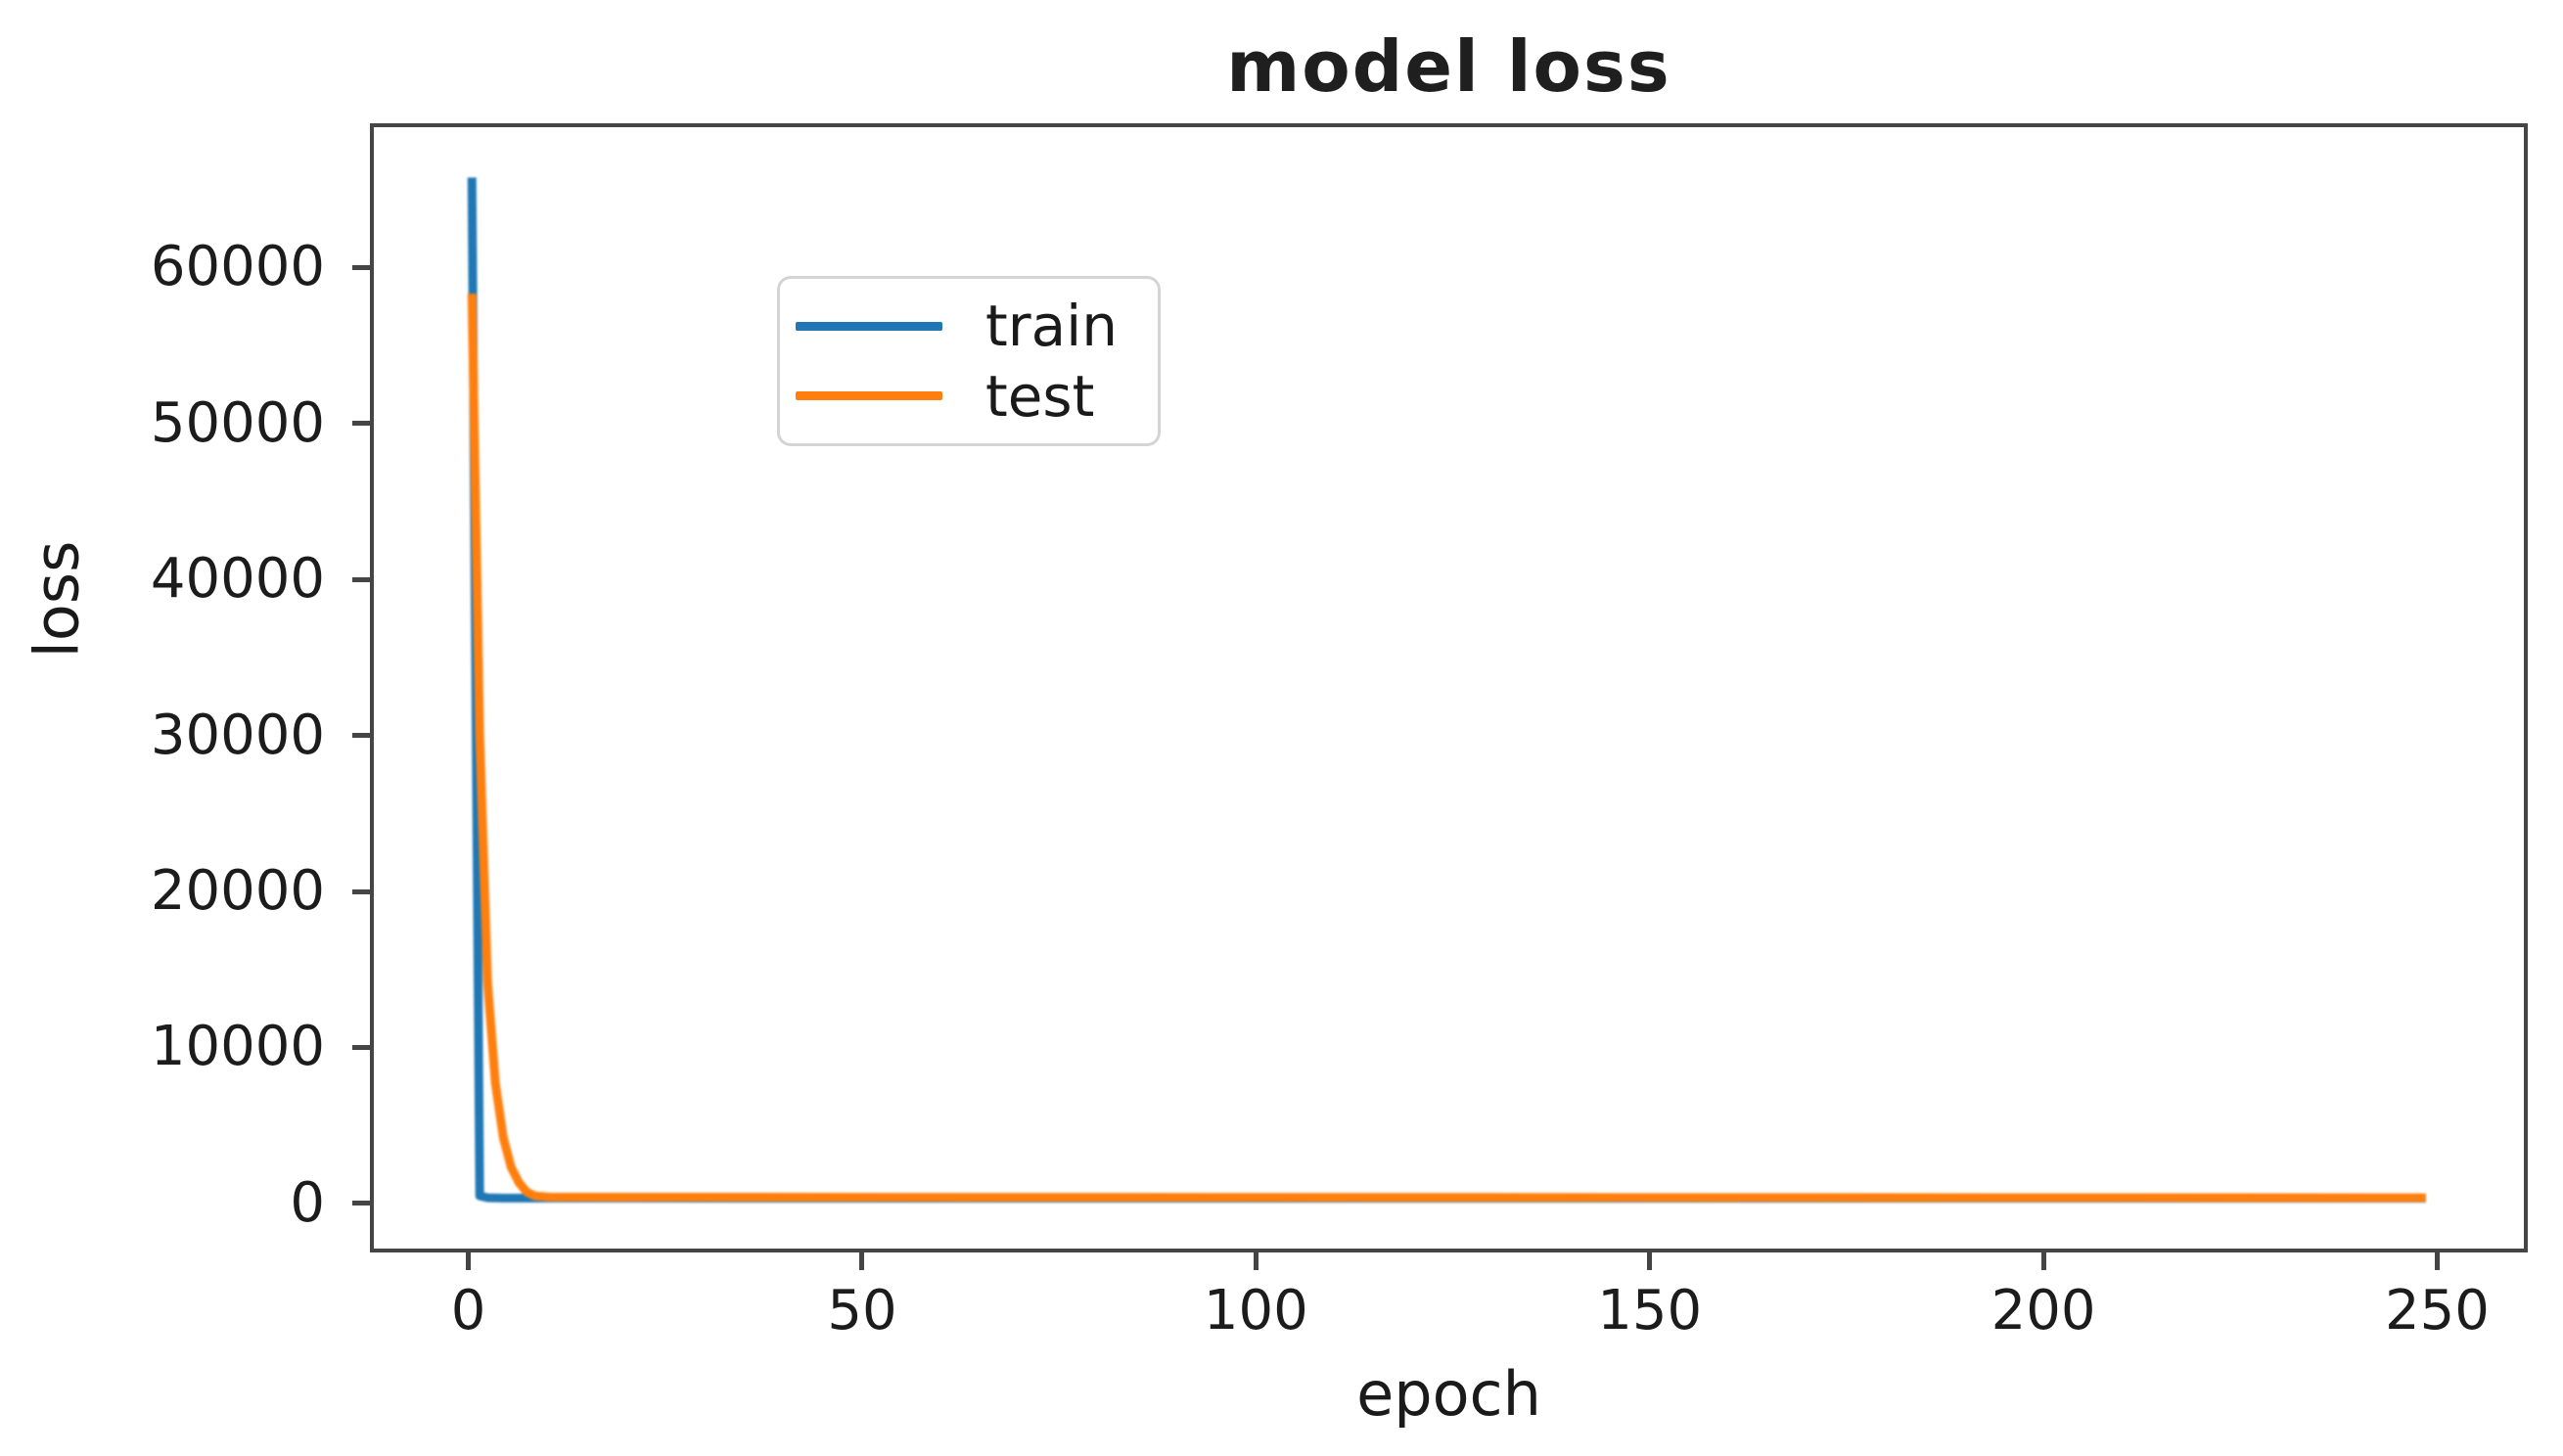 The image size is (2563, 1456). Describe the element at coordinates (862, 1310) in the screenshot. I see `x-tick-label: 50` at that location.